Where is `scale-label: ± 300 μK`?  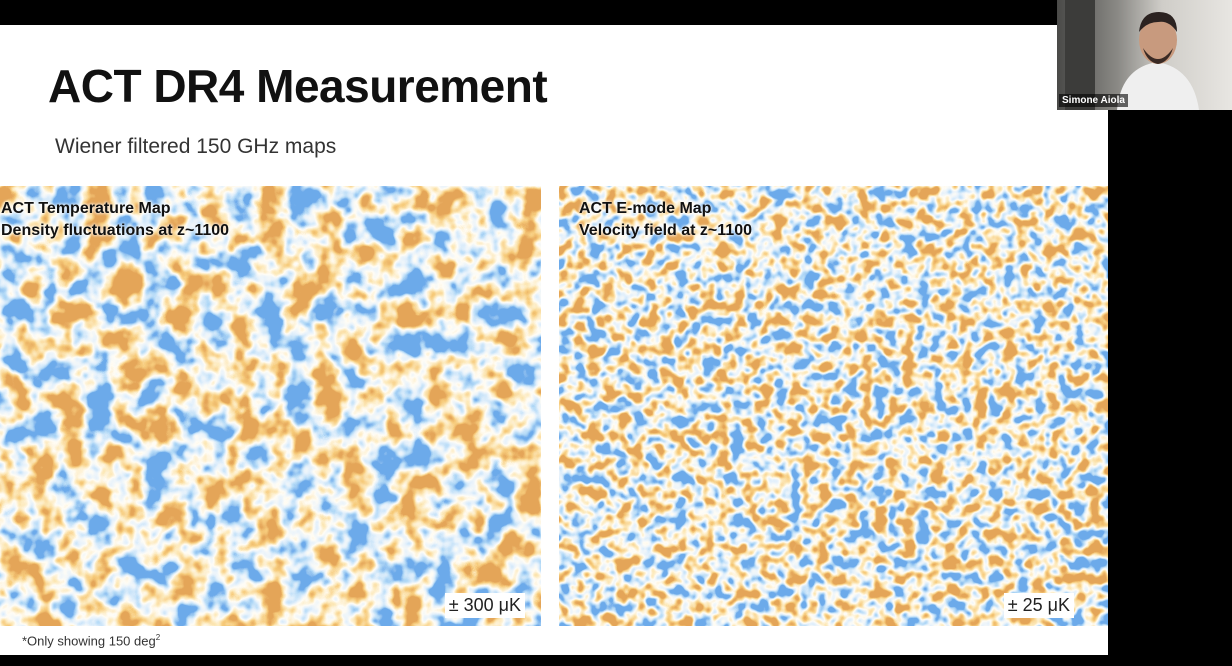
scale-label: ± 300 μK is located at coordinates (484, 605).